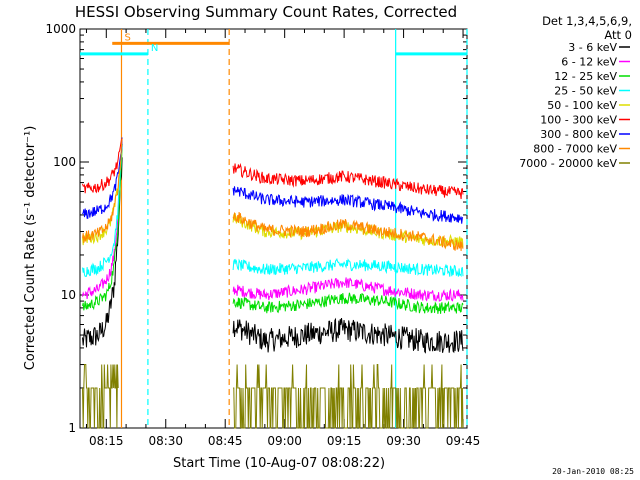  Describe the element at coordinates (60, 29) in the screenshot. I see `y-tick-label: 1000` at that location.